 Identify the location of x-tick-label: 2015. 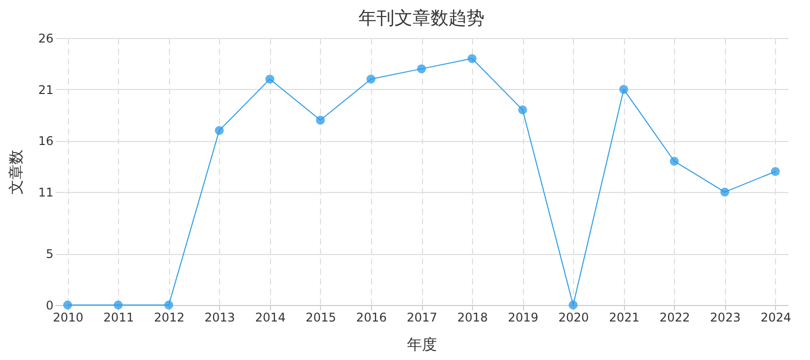
(321, 317).